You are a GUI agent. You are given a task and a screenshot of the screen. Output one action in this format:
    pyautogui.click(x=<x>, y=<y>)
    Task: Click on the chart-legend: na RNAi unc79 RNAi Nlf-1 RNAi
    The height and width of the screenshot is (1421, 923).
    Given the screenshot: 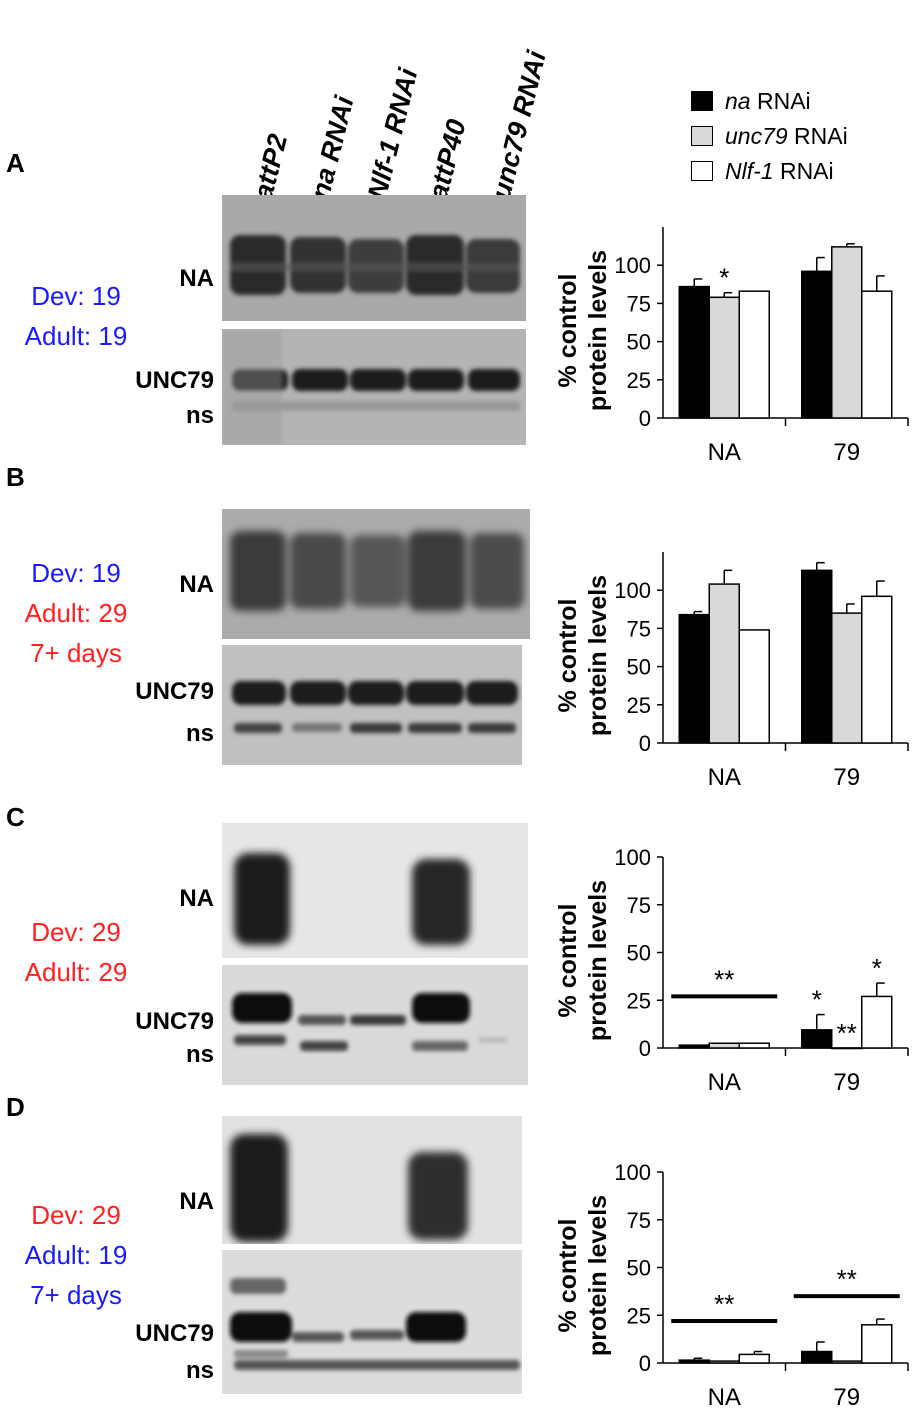 What is the action you would take?
    pyautogui.click(x=801, y=139)
    